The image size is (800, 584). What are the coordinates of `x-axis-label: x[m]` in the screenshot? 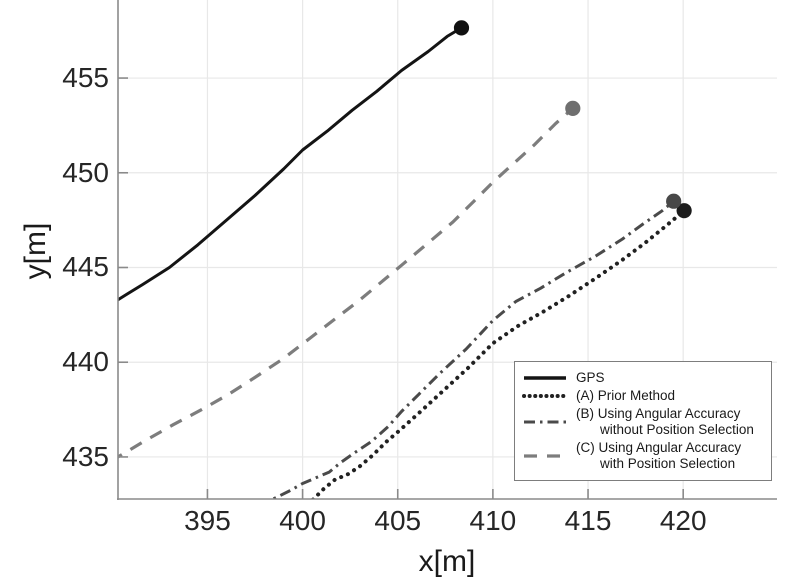 It's located at (447, 561).